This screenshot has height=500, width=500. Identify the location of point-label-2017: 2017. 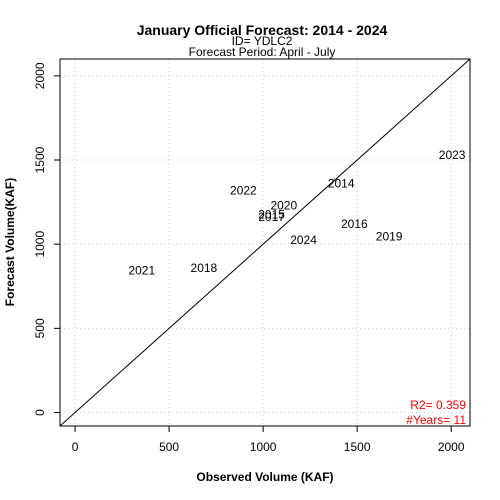
(271, 217).